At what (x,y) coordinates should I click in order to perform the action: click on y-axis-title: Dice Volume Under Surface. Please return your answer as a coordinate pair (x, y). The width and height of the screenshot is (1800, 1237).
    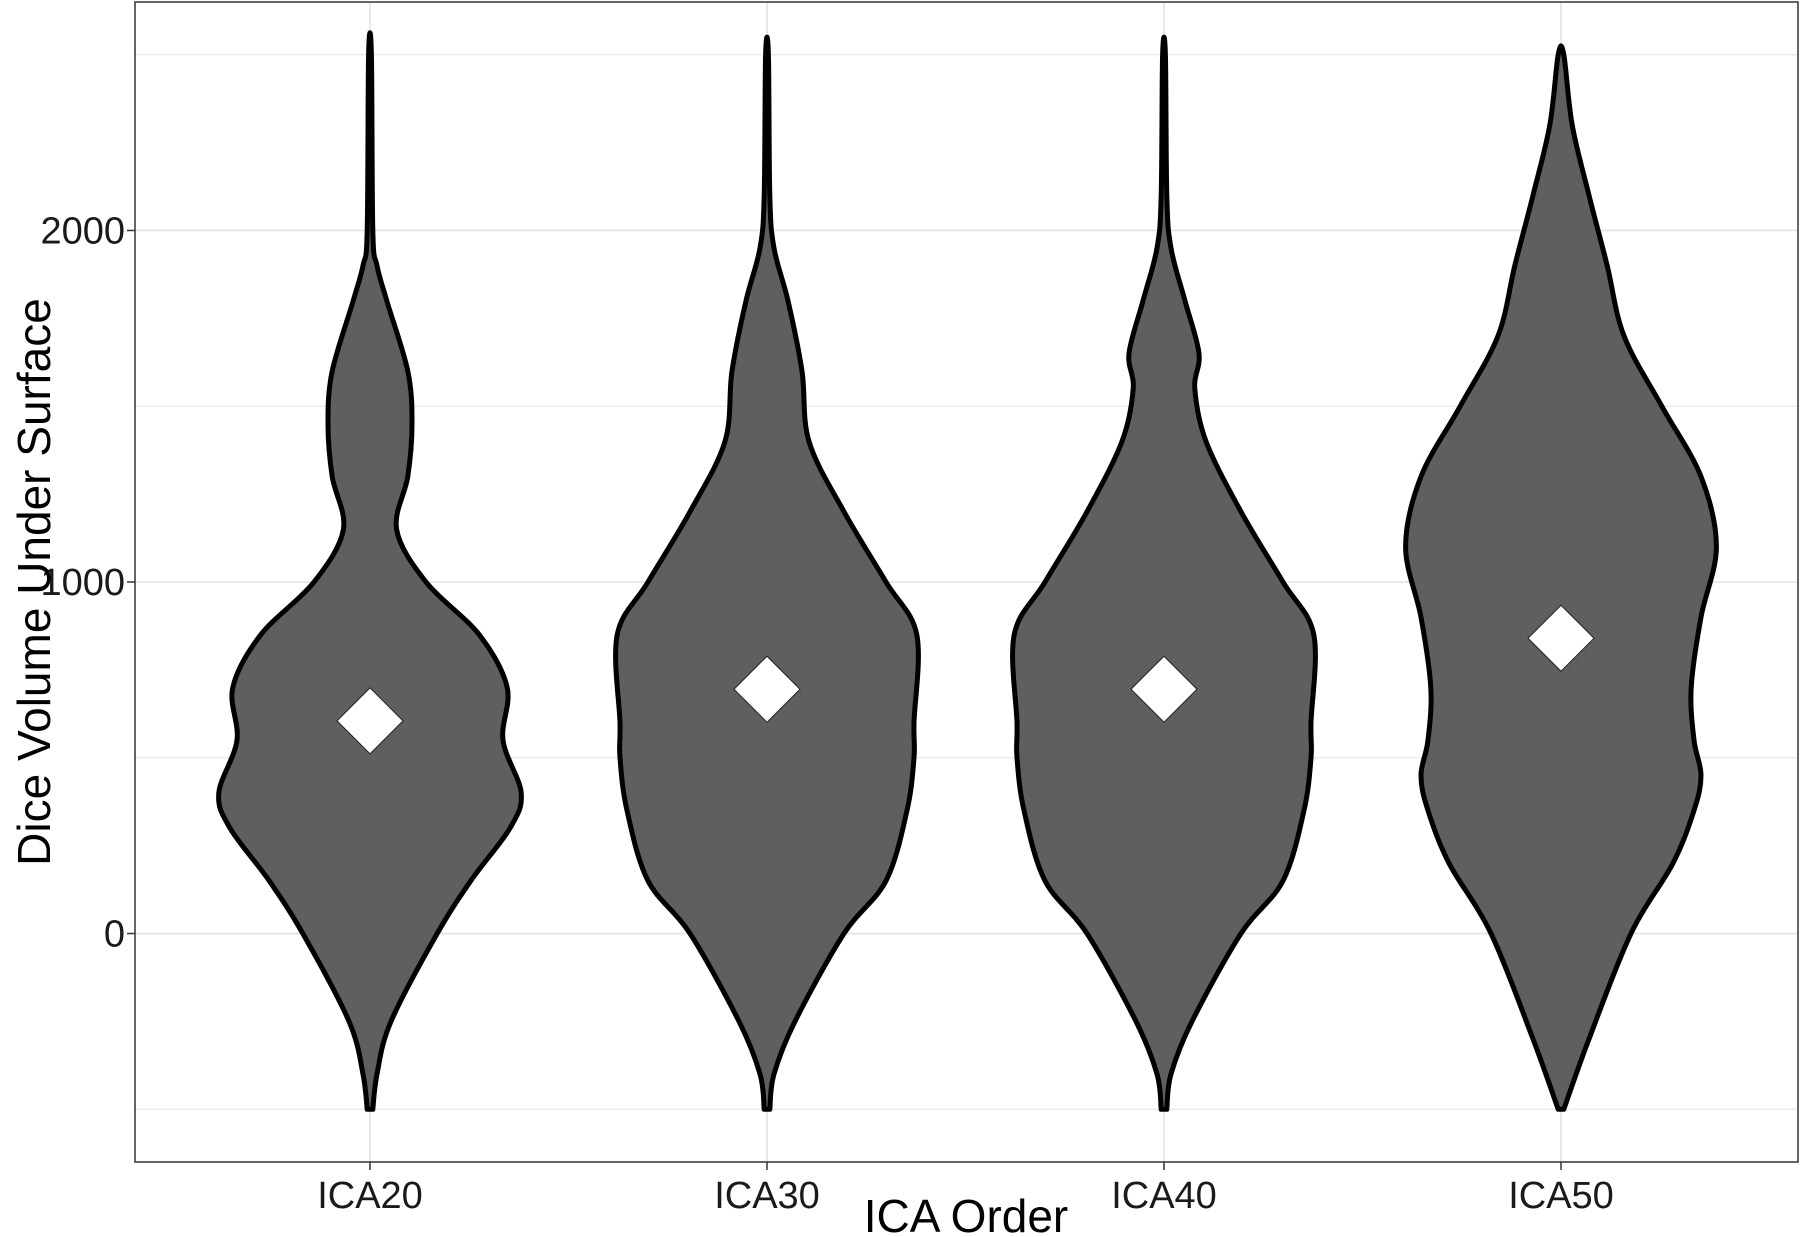
    Looking at the image, I should click on (34, 582).